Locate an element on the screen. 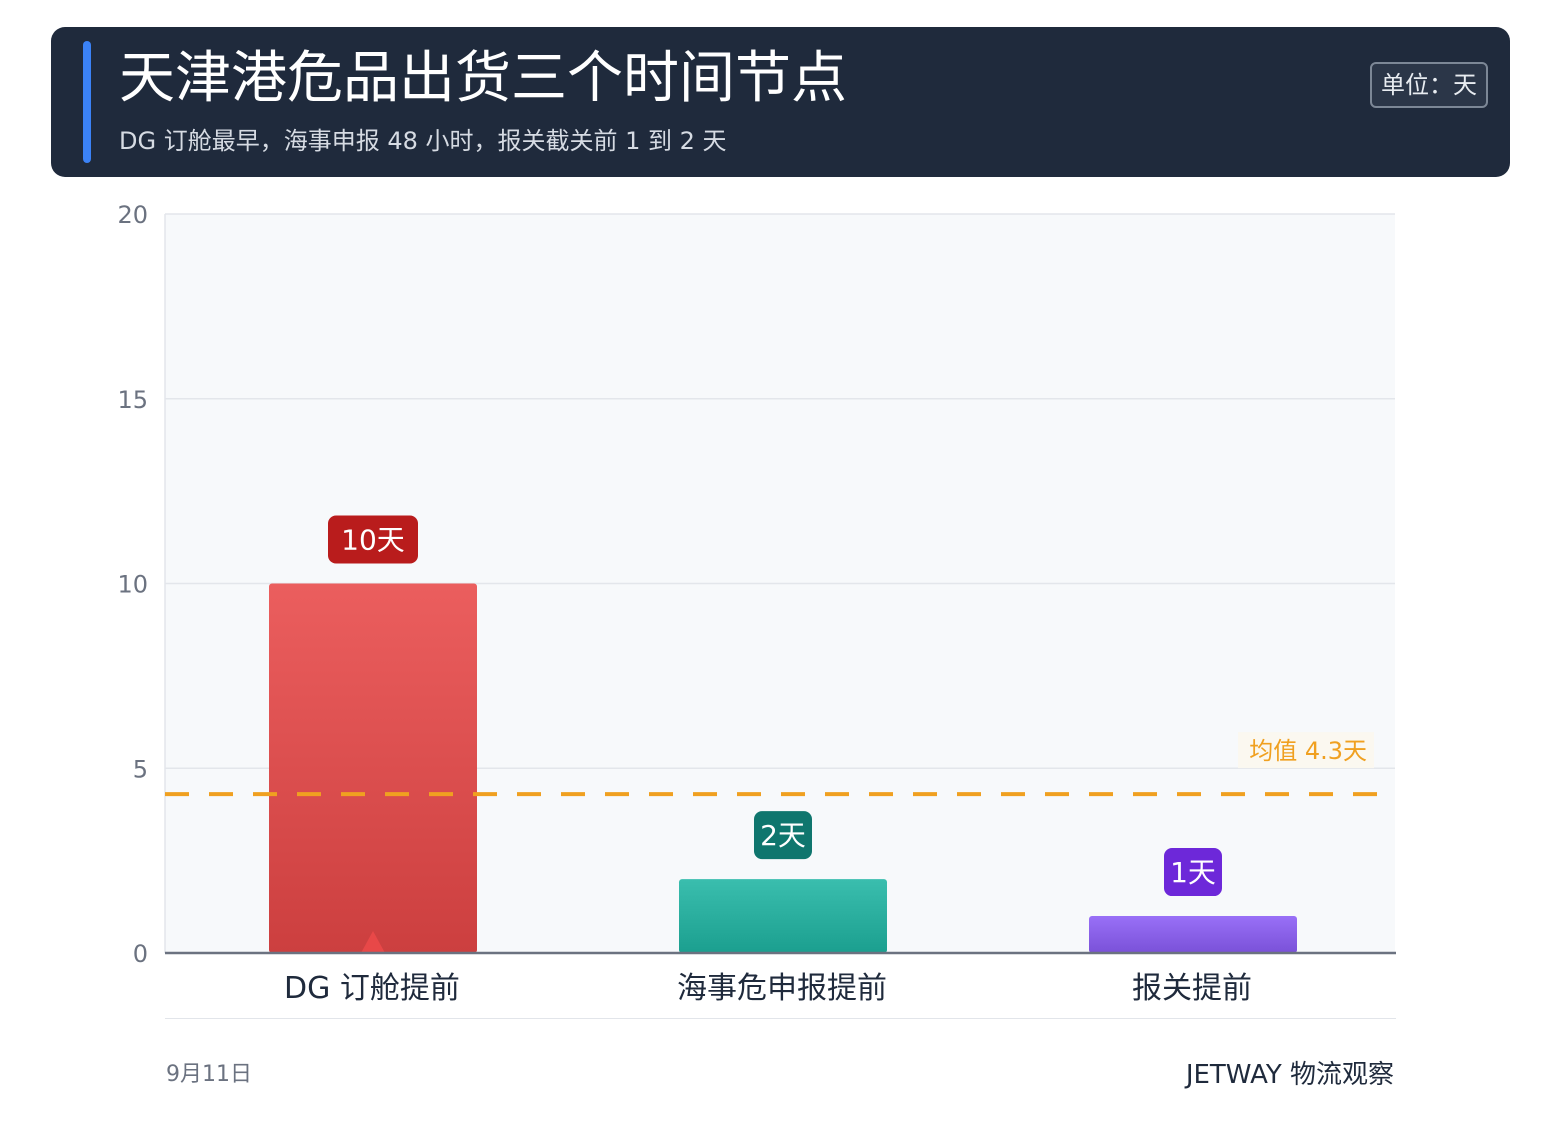 The image size is (1561, 1145). footer-date: 9月11日 is located at coordinates (209, 1074).